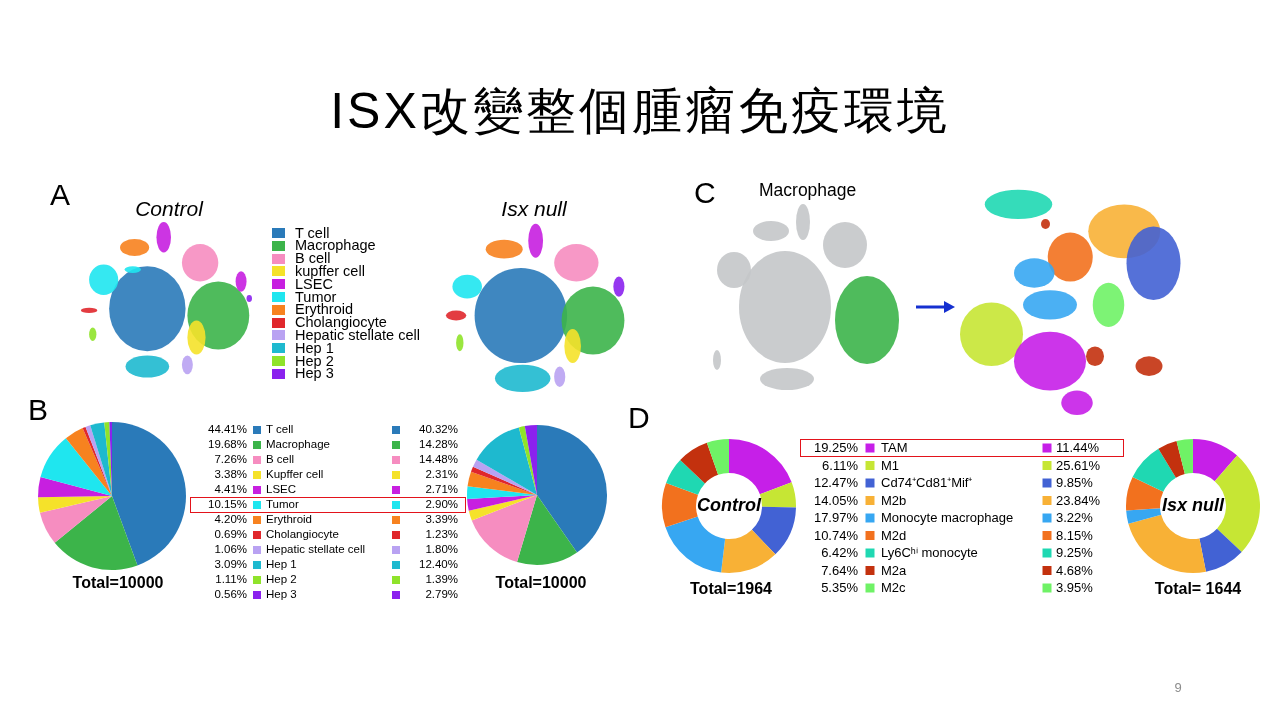 The height and width of the screenshot is (720, 1280). What do you see at coordinates (438, 459) in the screenshot?
I see `data-label: 14.48%` at bounding box center [438, 459].